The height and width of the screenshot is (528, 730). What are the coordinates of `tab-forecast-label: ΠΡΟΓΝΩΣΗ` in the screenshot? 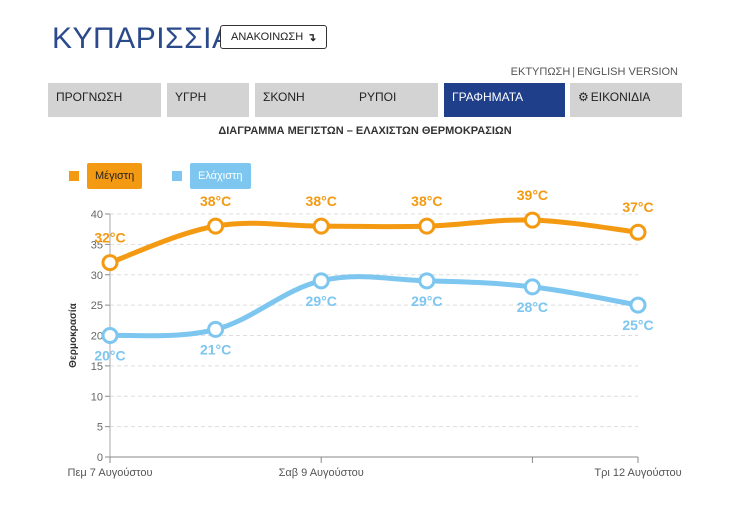 It's located at (89, 97).